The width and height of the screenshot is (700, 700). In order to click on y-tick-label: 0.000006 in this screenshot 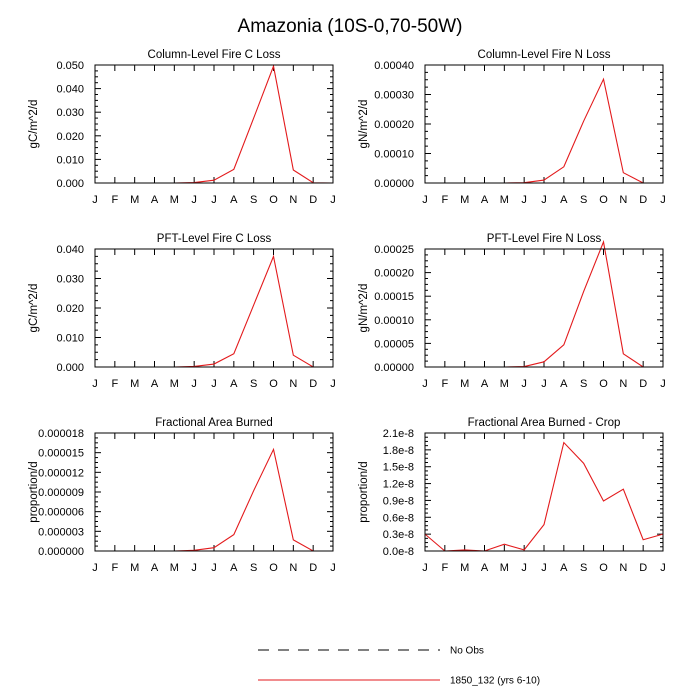, I will do `click(61, 513)`.